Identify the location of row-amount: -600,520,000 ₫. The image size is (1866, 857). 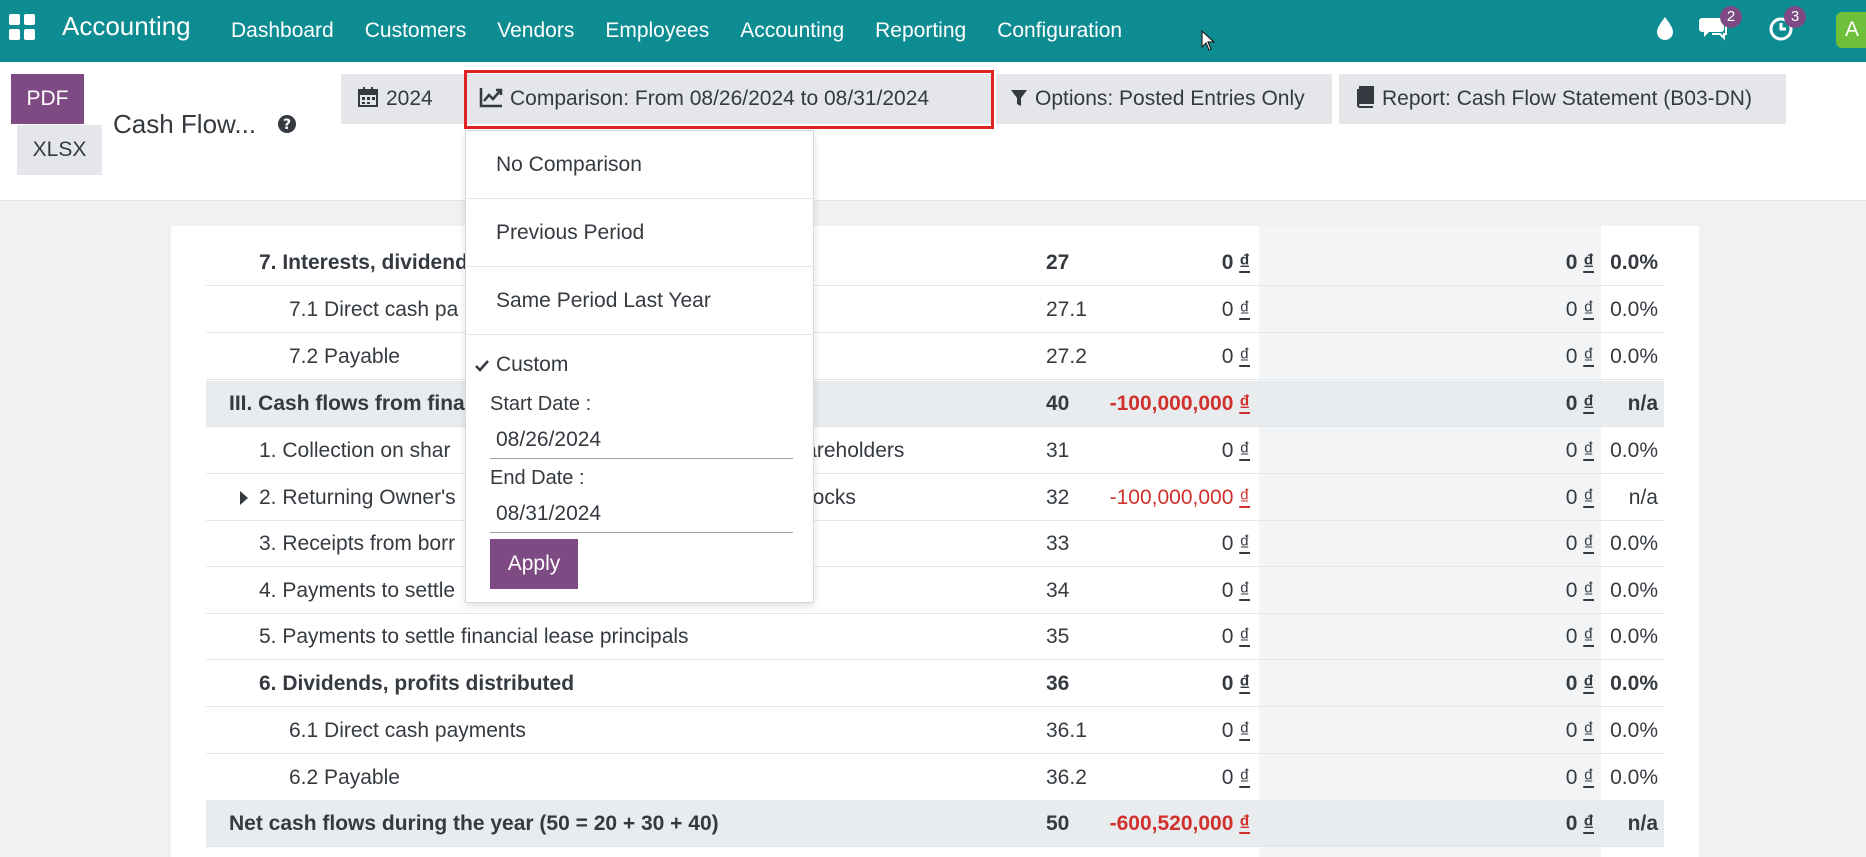
(1179, 823).